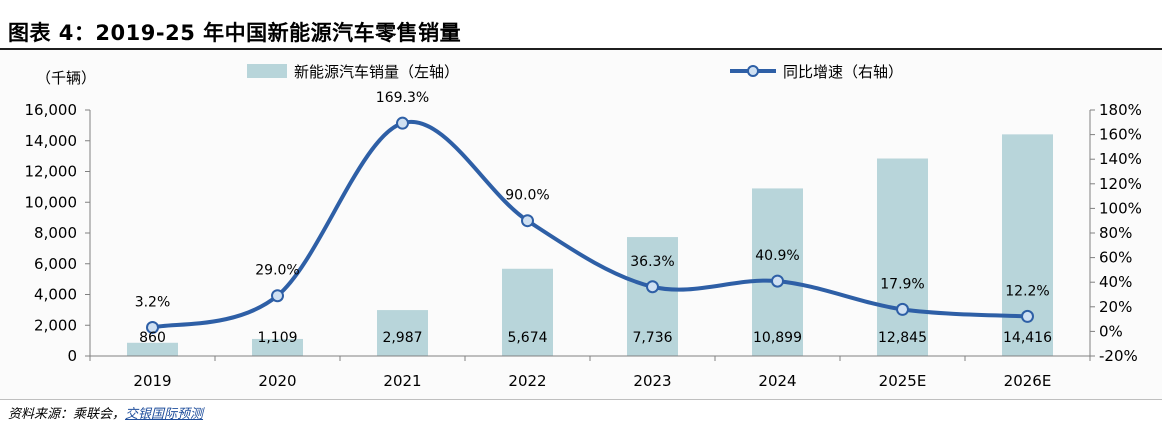 The width and height of the screenshot is (1162, 434). What do you see at coordinates (1118, 356) in the screenshot?
I see `right-tick-label: -20%` at bounding box center [1118, 356].